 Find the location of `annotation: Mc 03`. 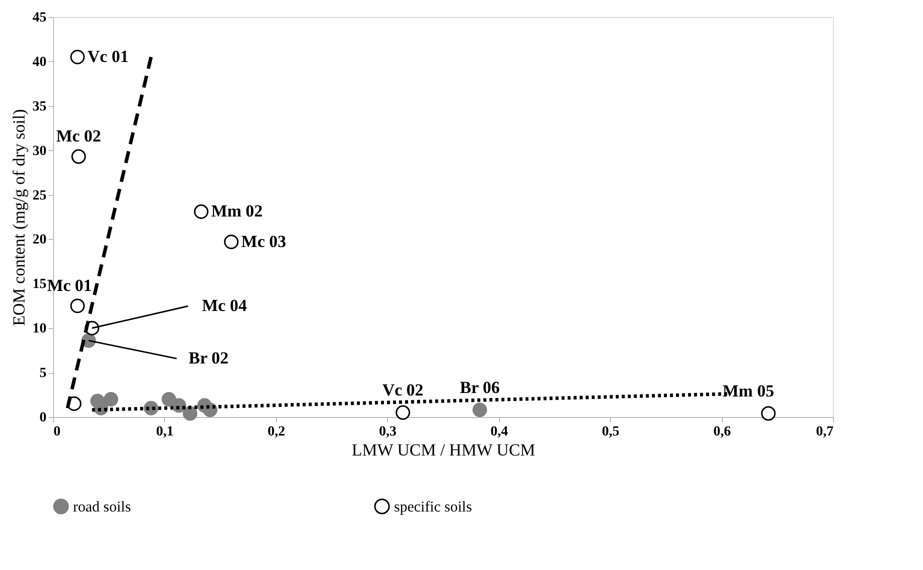

annotation: Mc 03 is located at coordinates (263, 241).